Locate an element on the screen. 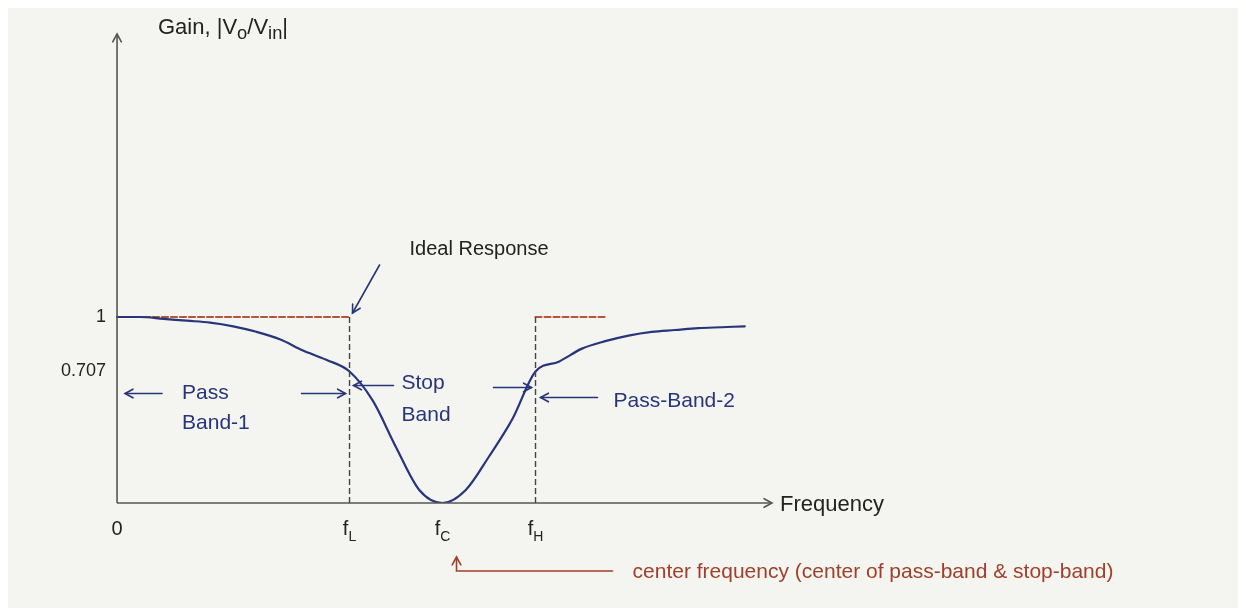 This screenshot has width=1246, height=615. annotation: Pass-Band-2 is located at coordinates (674, 400).